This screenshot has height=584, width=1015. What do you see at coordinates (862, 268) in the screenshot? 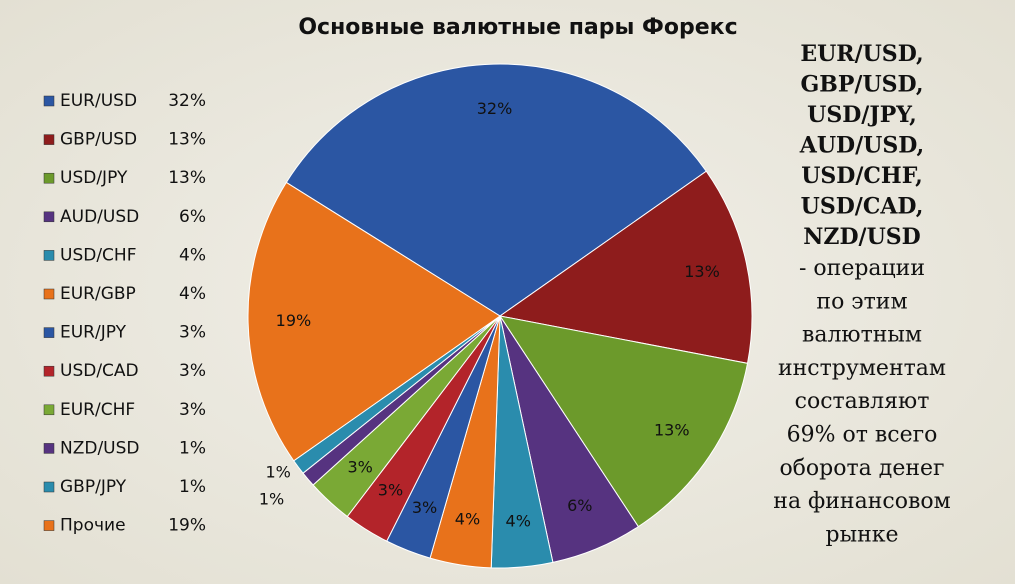
I see `note: - операции` at bounding box center [862, 268].